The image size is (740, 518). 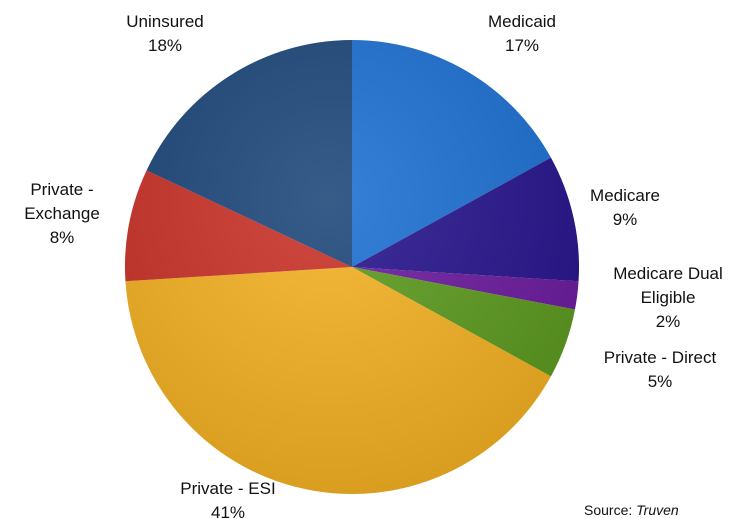 I want to click on slice-label: Medicare Dual Eligible 2%, so click(x=666, y=298).